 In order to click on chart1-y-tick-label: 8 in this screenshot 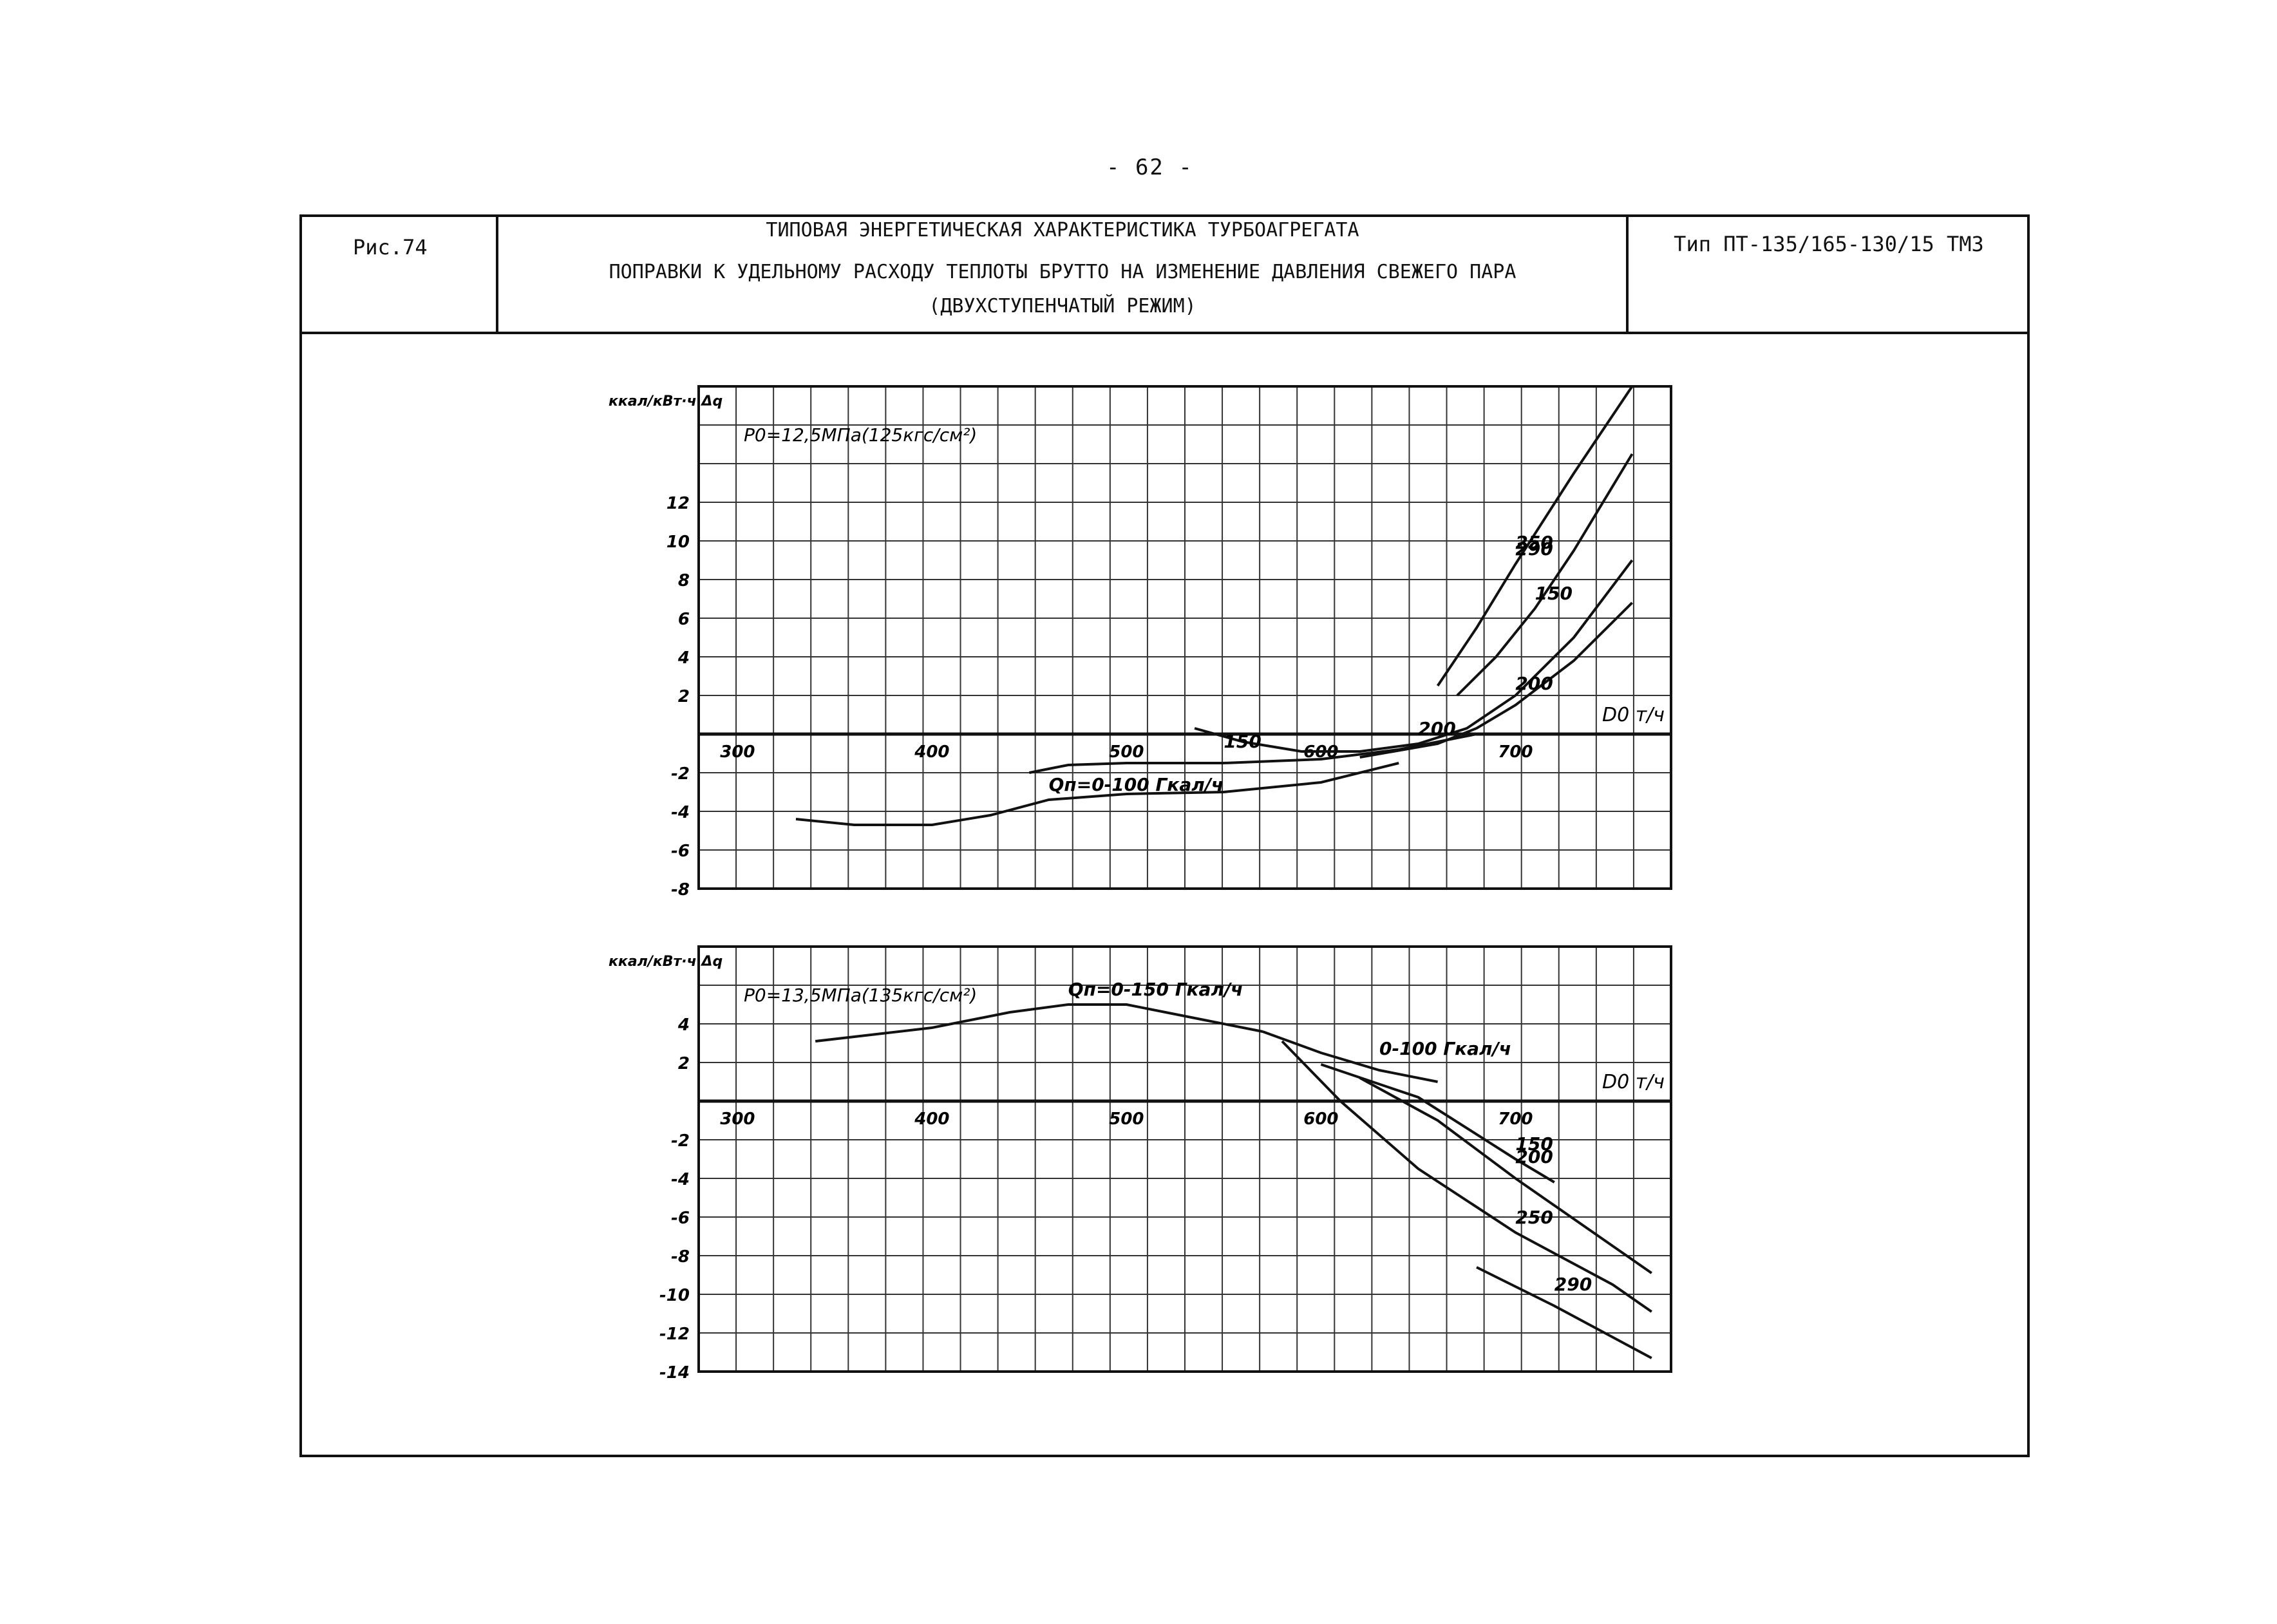, I will do `click(684, 580)`.